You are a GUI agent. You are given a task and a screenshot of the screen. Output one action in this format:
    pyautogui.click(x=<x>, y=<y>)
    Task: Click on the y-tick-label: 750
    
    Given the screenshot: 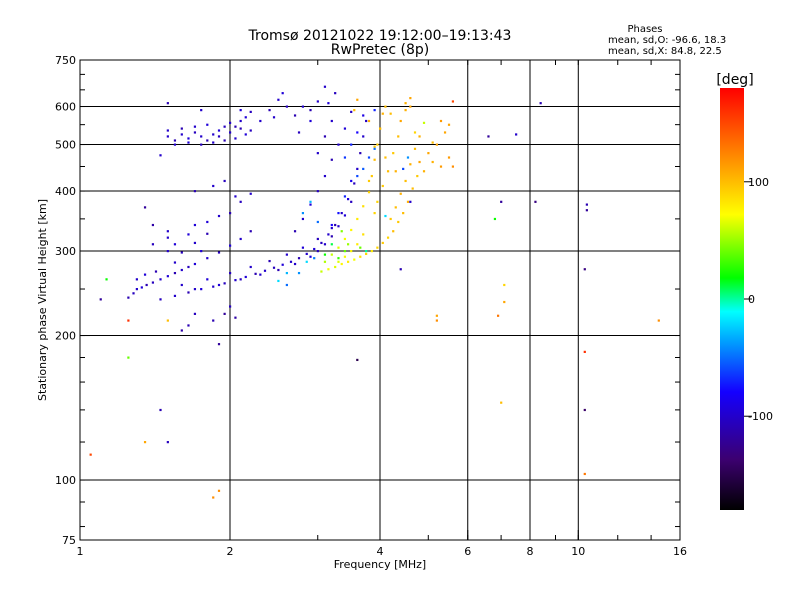 What is the action you would take?
    pyautogui.click(x=65, y=60)
    